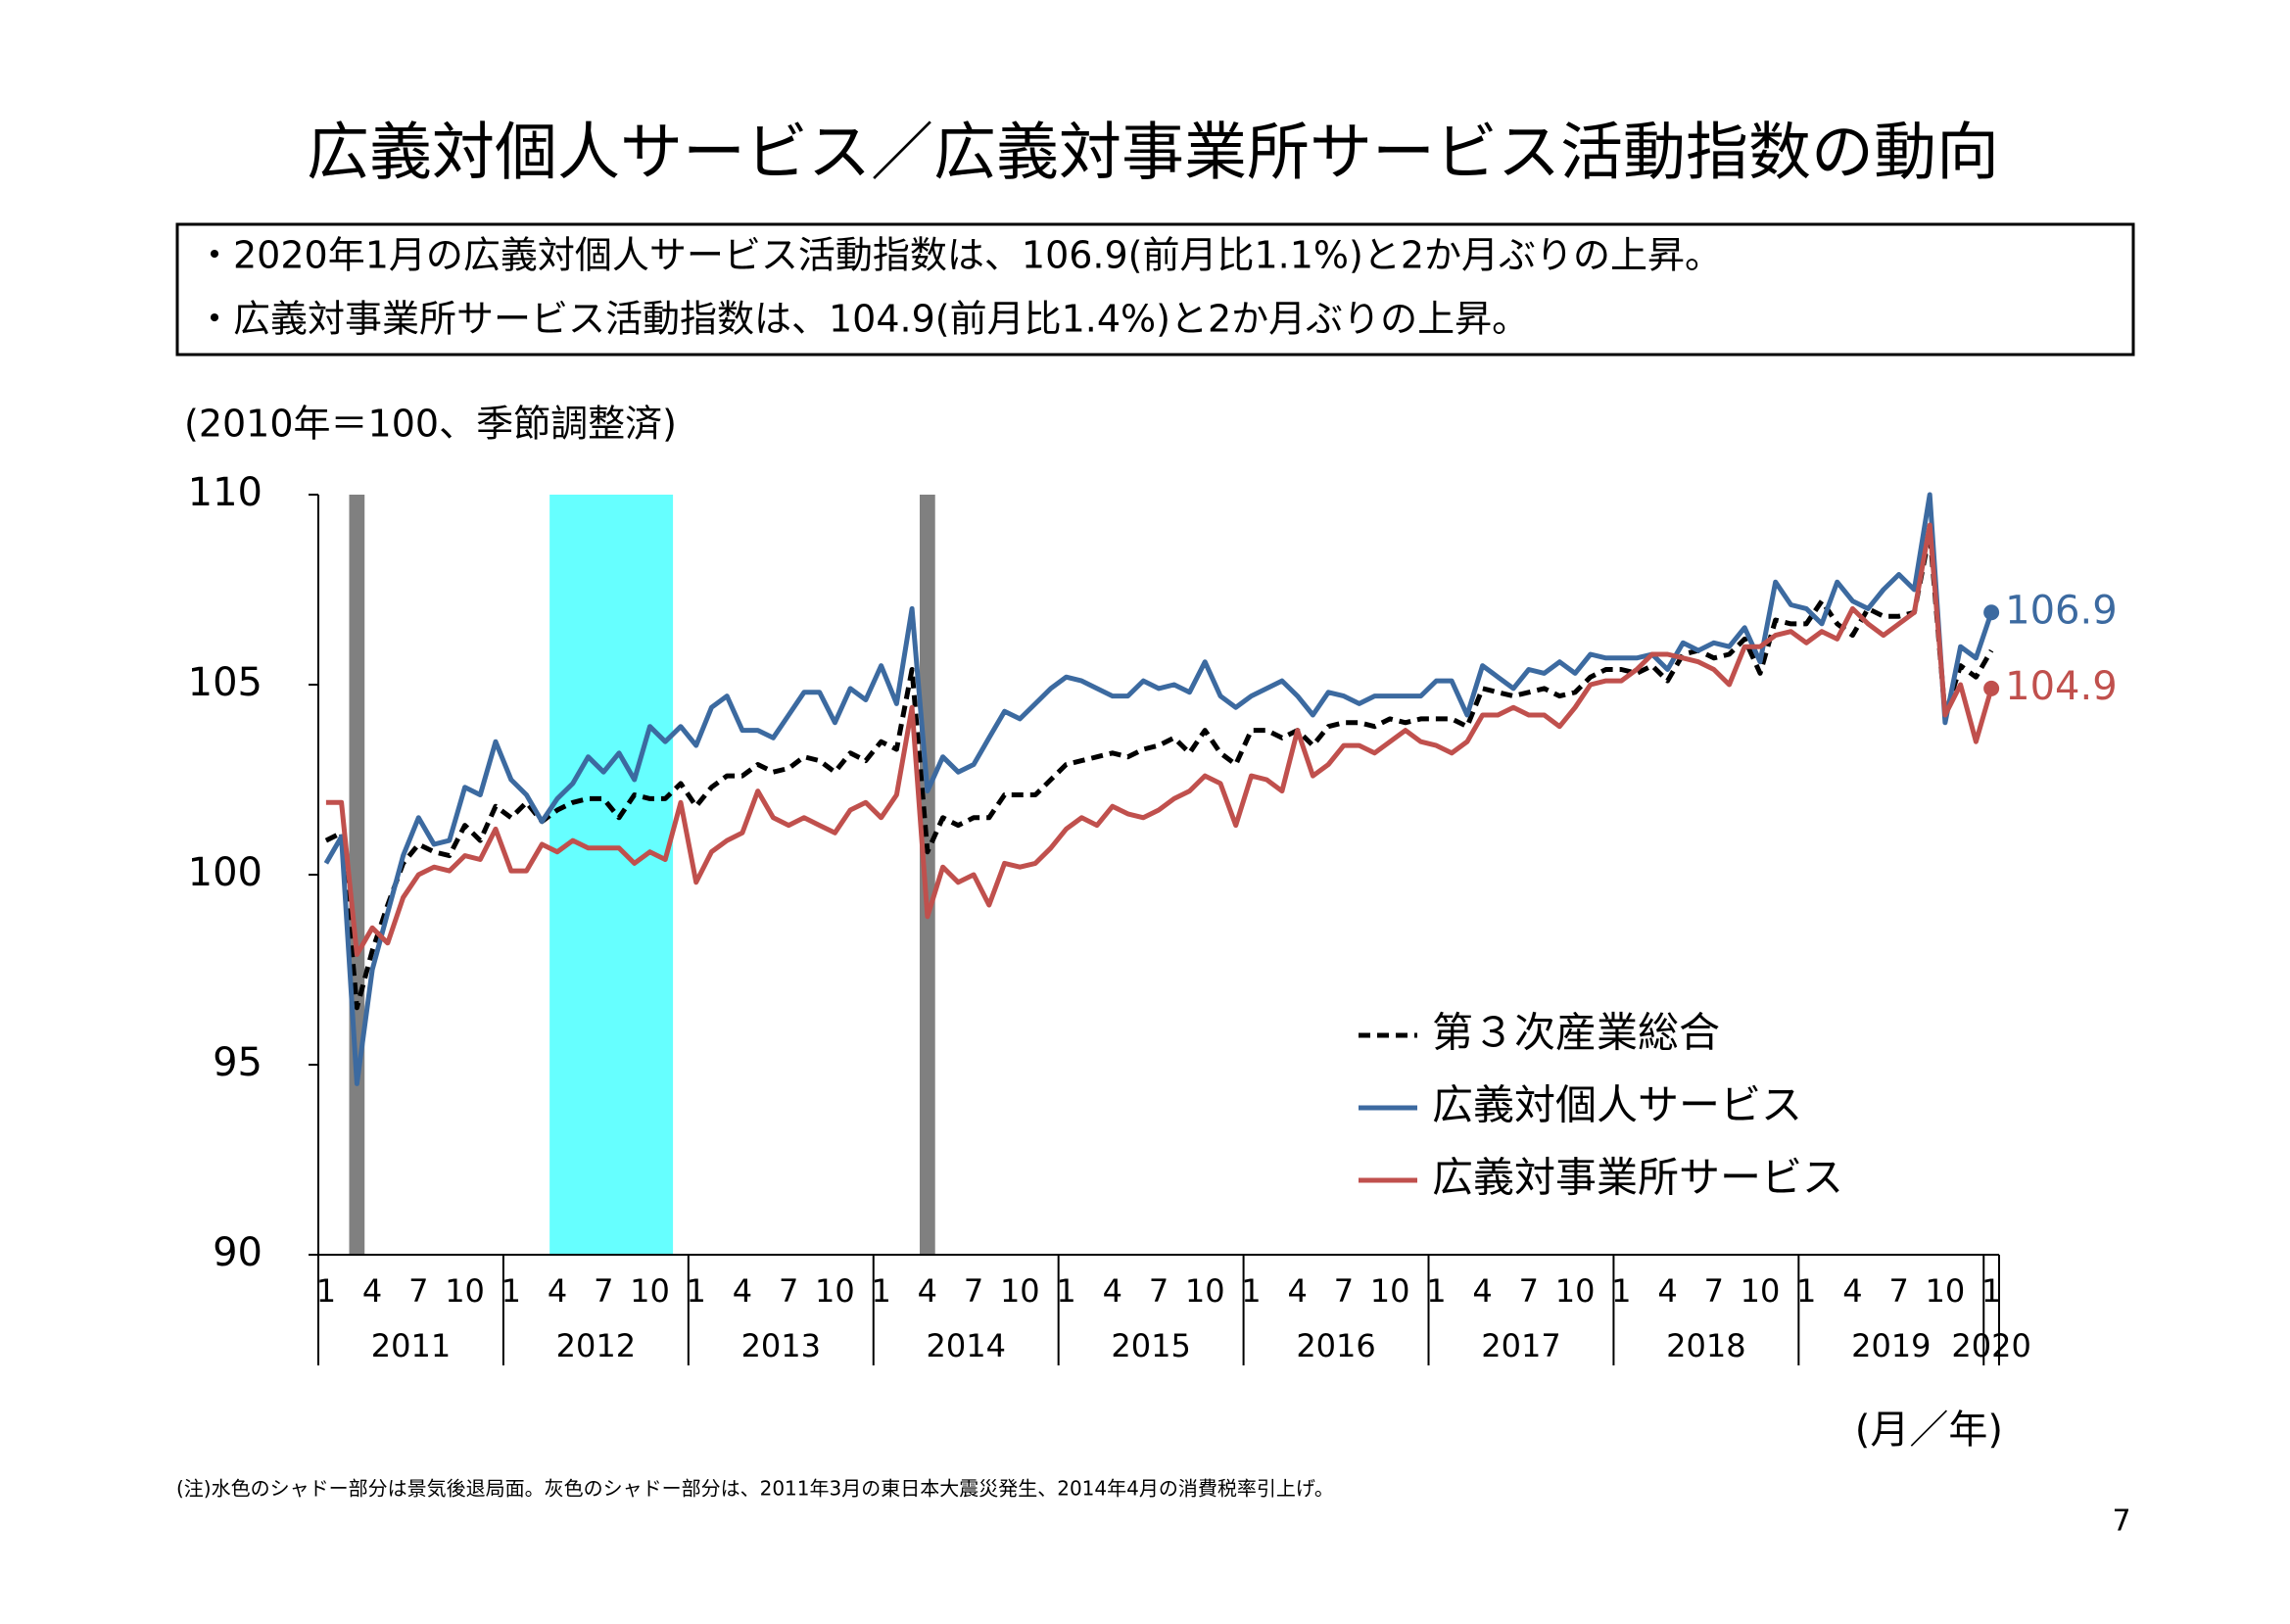 The height and width of the screenshot is (1624, 2290). What do you see at coordinates (1576, 1033) in the screenshot?
I see `legend-label: 第３次産業総合` at bounding box center [1576, 1033].